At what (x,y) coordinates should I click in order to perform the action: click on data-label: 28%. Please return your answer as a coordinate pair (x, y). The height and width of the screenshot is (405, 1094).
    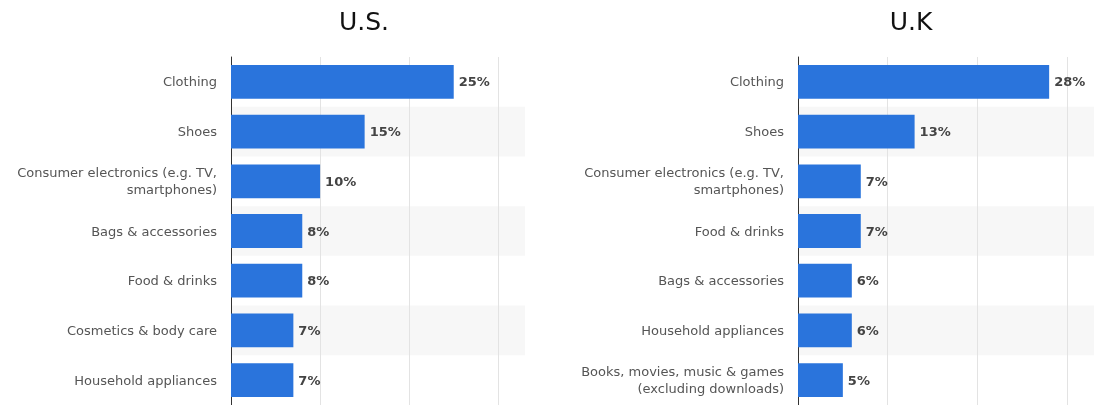
    Looking at the image, I should click on (1070, 82).